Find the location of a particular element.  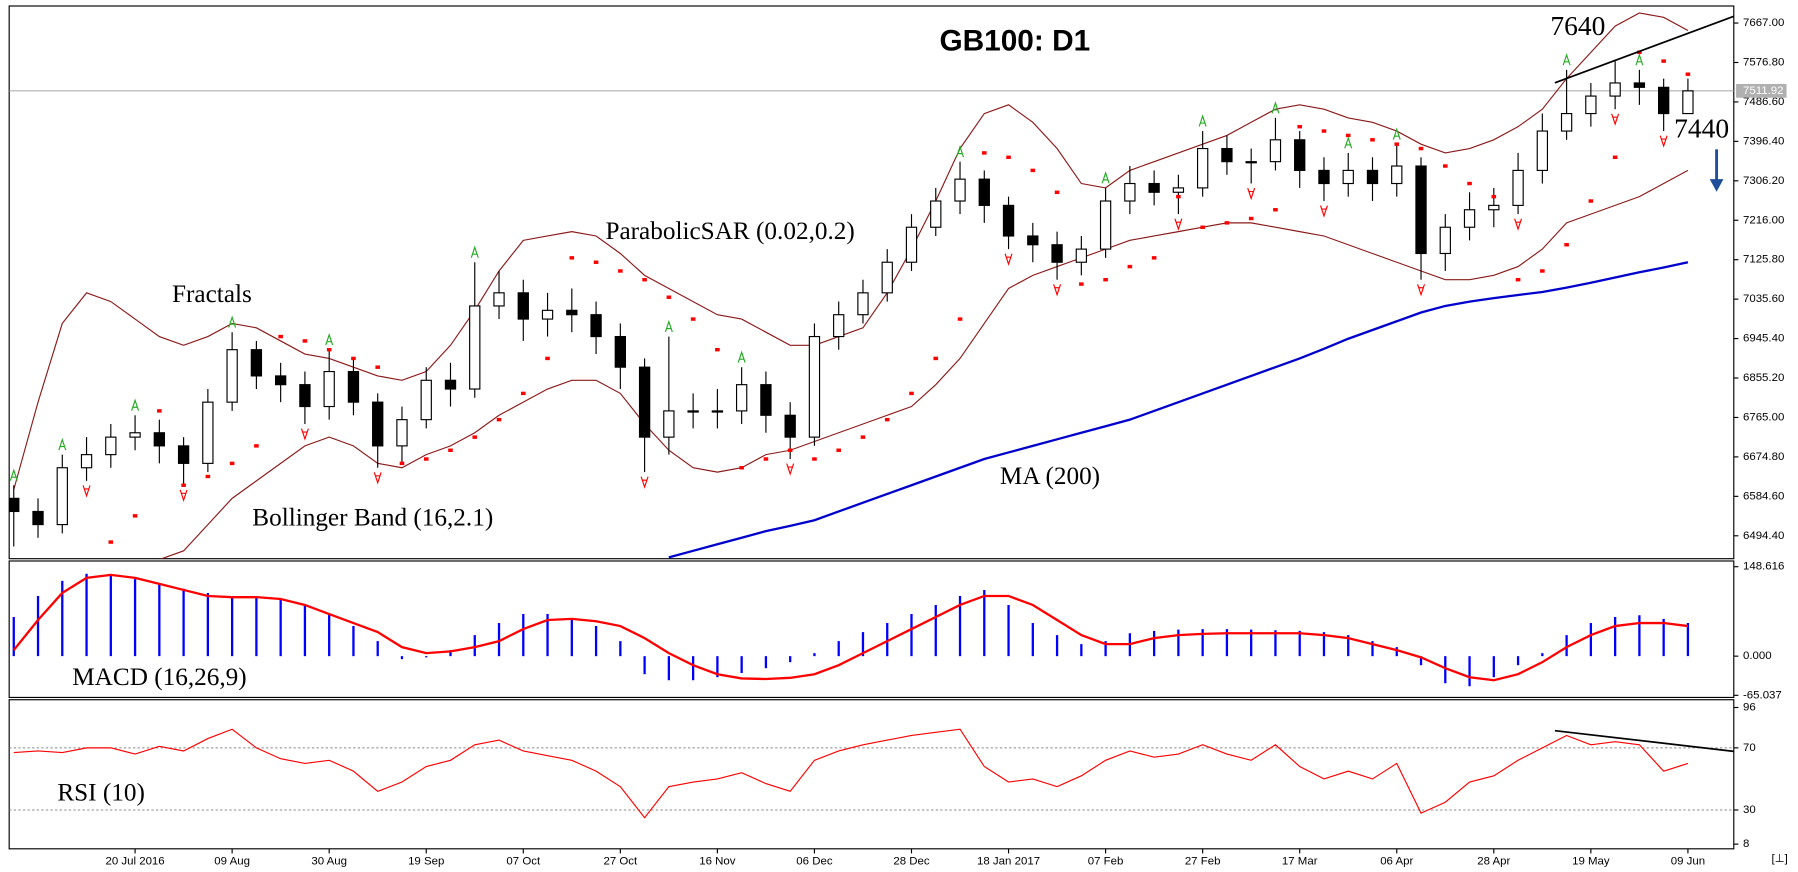

rsi-plot is located at coordinates (871, 773).